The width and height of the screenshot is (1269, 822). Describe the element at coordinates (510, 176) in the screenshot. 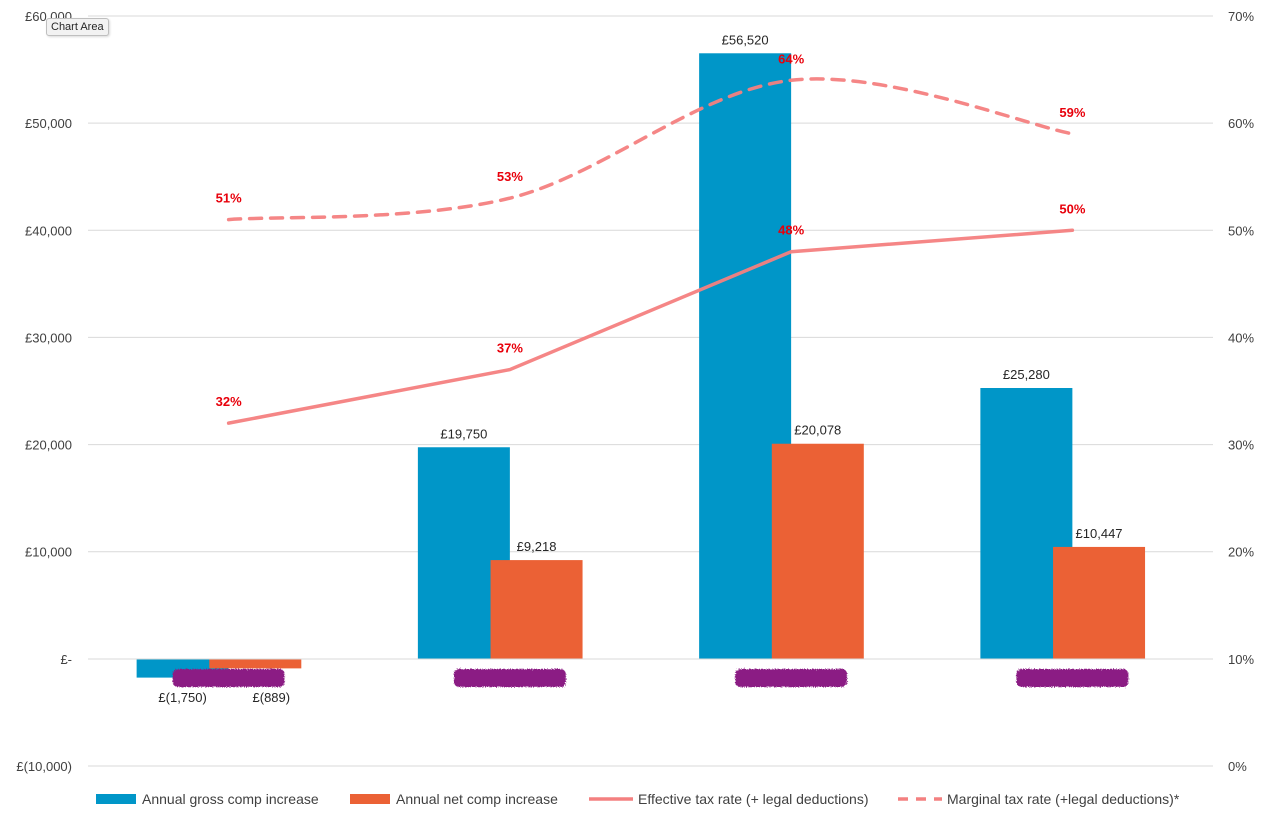

I see `line-data-label: 53%` at that location.